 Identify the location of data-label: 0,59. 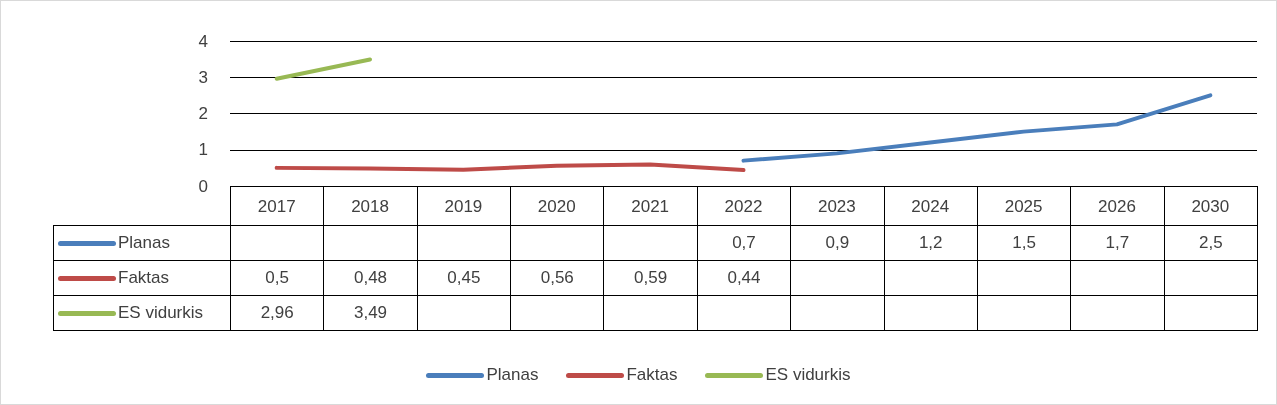
(650, 278).